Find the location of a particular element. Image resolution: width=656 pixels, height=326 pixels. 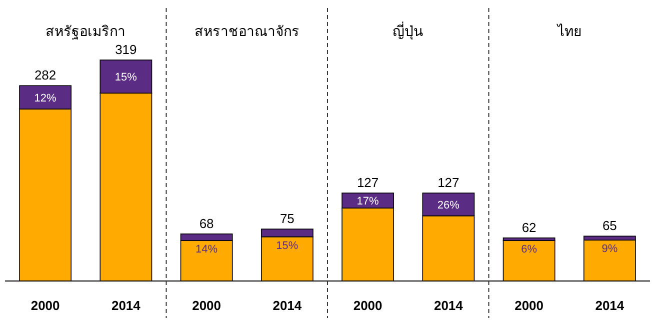

annotation: 75 is located at coordinates (287, 218).